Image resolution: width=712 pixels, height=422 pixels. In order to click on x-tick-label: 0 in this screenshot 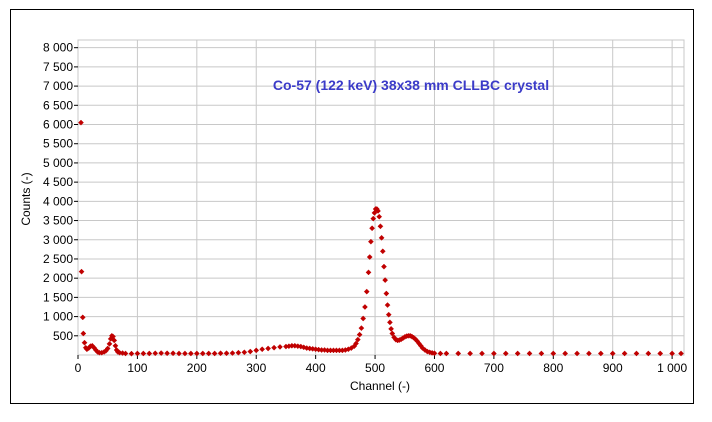, I will do `click(78, 368)`.